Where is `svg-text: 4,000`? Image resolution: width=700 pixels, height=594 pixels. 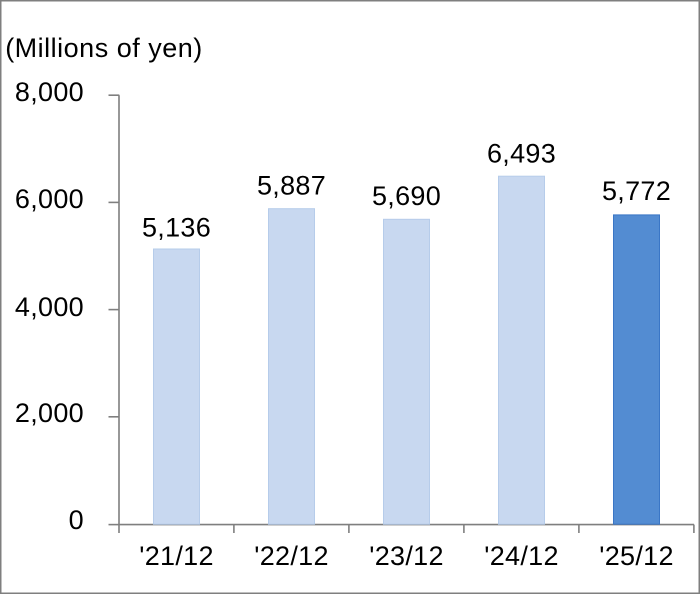 svg-text: 4,000 is located at coordinates (49, 307).